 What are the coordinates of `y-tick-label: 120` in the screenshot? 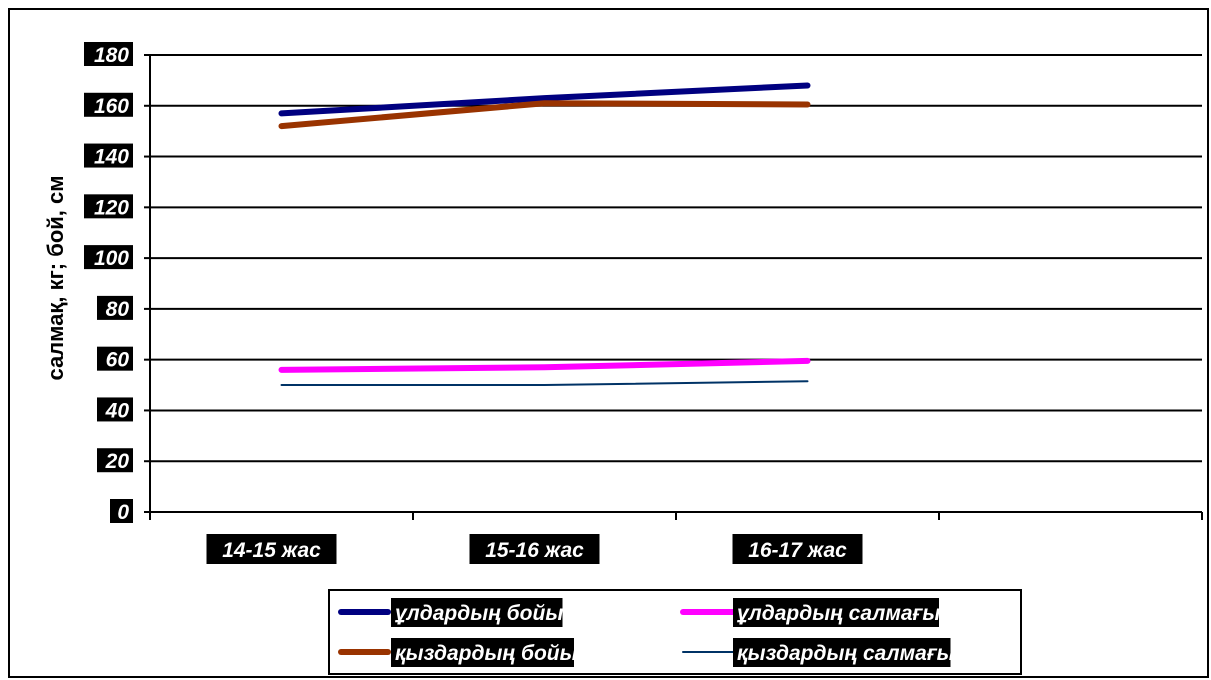 It's located at (111, 207).